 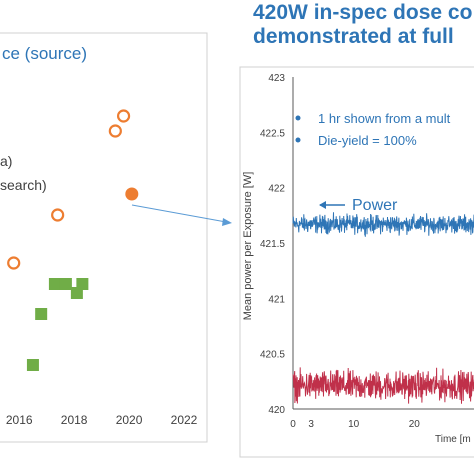 What do you see at coordinates (129, 420) in the screenshot?
I see `left-x-tick-2020: 2020` at bounding box center [129, 420].